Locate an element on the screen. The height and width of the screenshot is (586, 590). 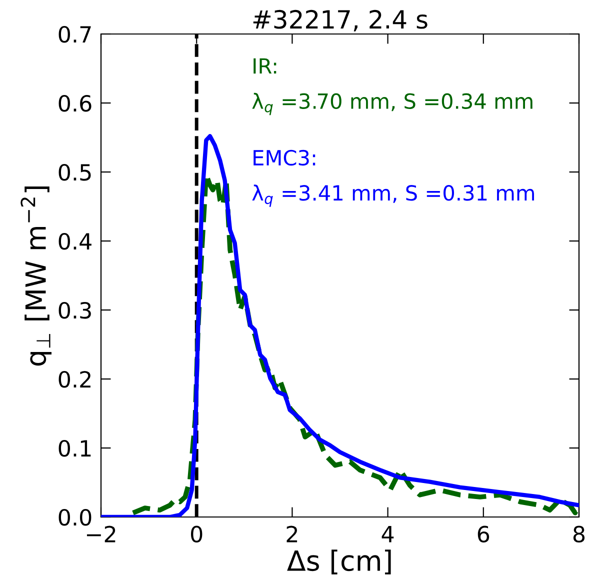
y-tick-label: 0.5 is located at coordinates (74, 172).